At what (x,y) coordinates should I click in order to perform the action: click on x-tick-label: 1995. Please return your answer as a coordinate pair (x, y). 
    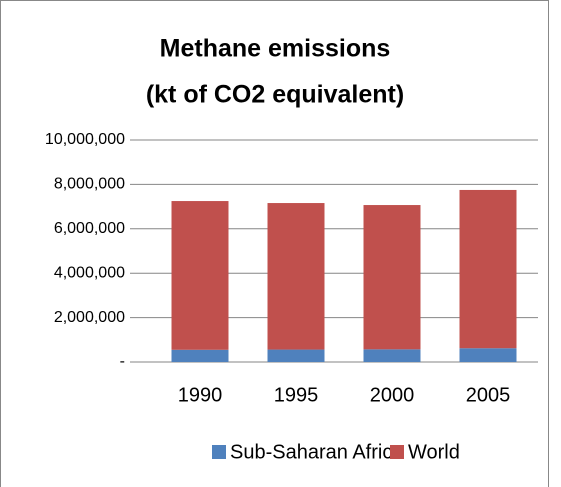
    Looking at the image, I should click on (296, 395).